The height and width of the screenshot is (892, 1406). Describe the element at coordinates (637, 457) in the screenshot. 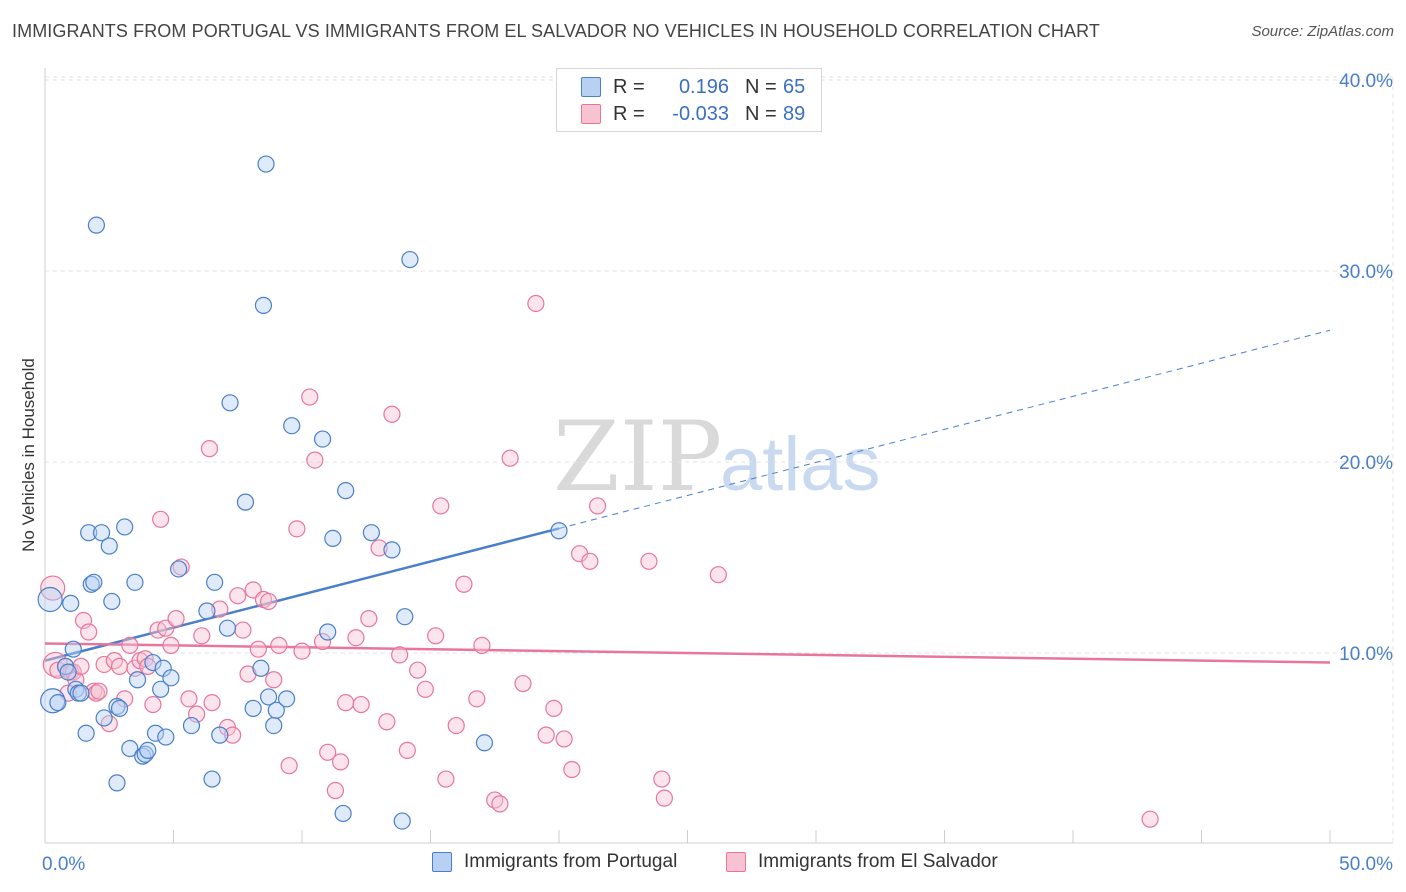

I see `watermark-zip: ZIP` at that location.